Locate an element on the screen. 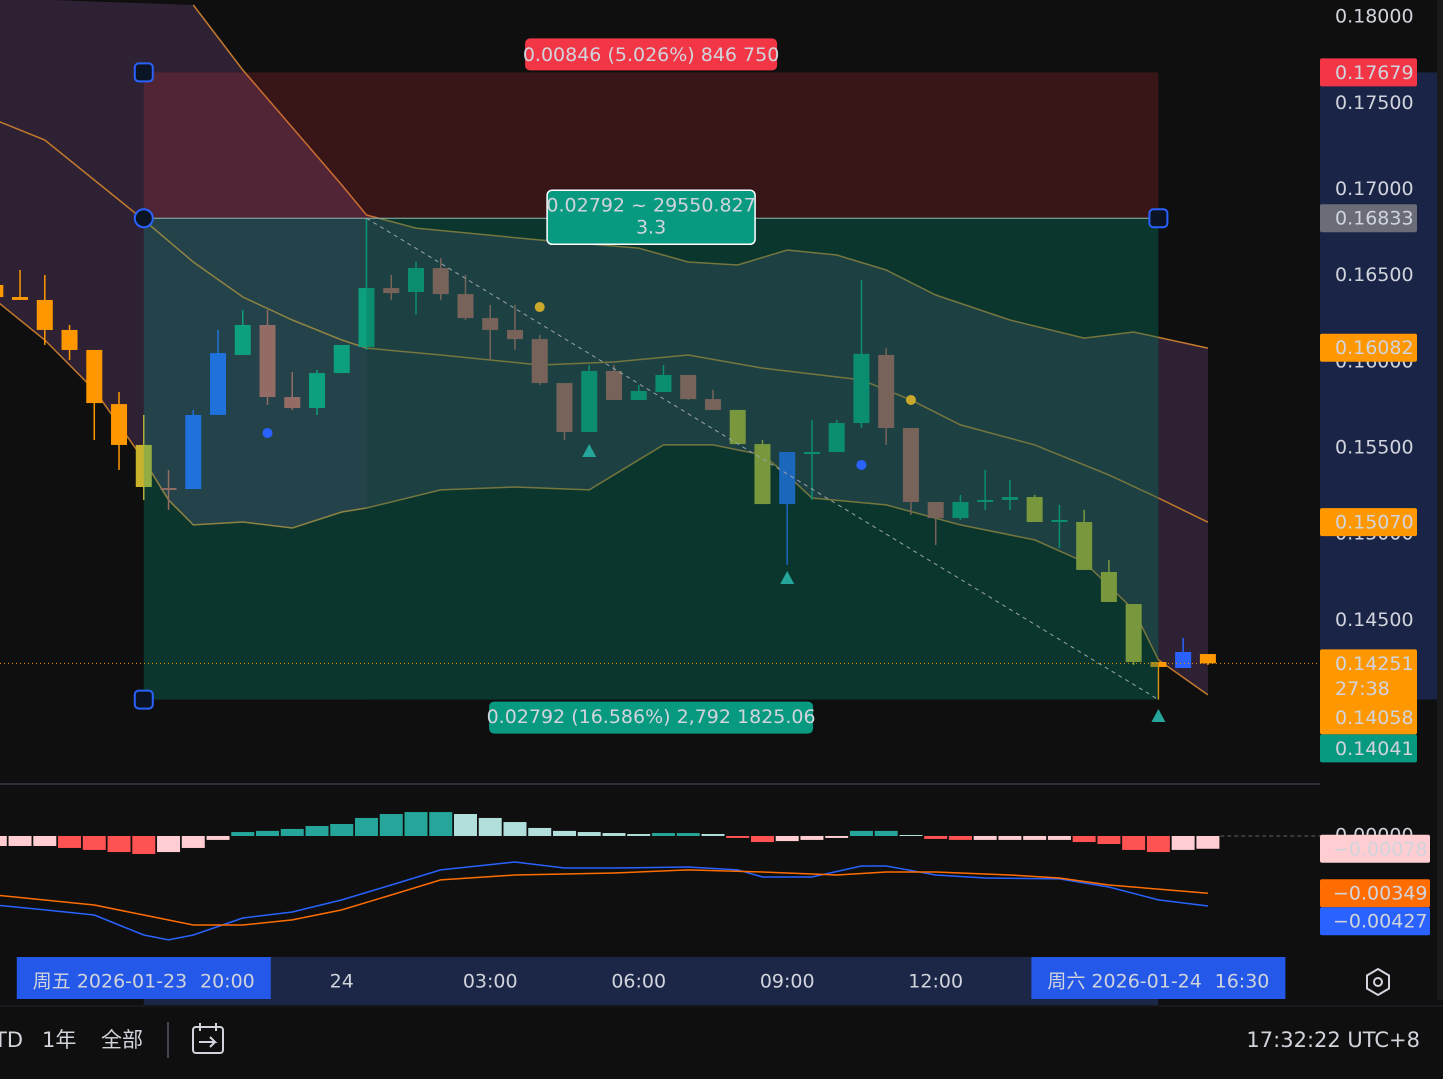  price-tag-label: 0.14041 is located at coordinates (1374, 749).